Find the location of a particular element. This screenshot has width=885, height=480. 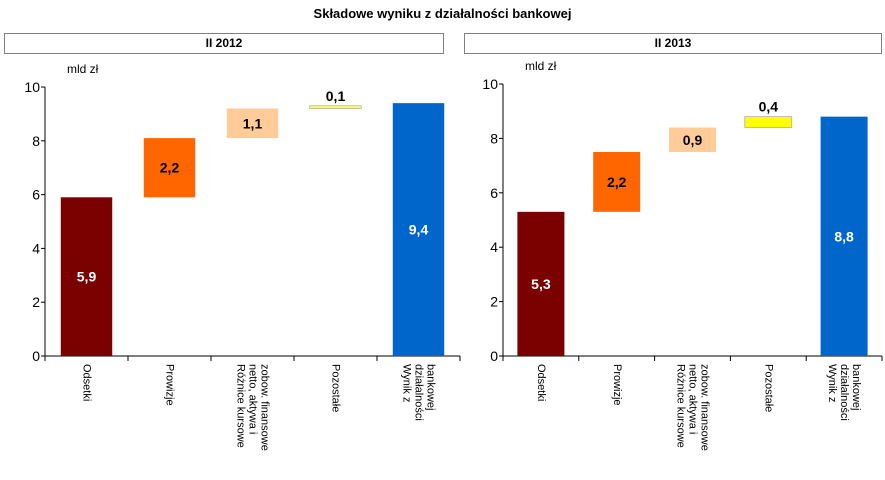

data-label: 0,4 is located at coordinates (769, 107).